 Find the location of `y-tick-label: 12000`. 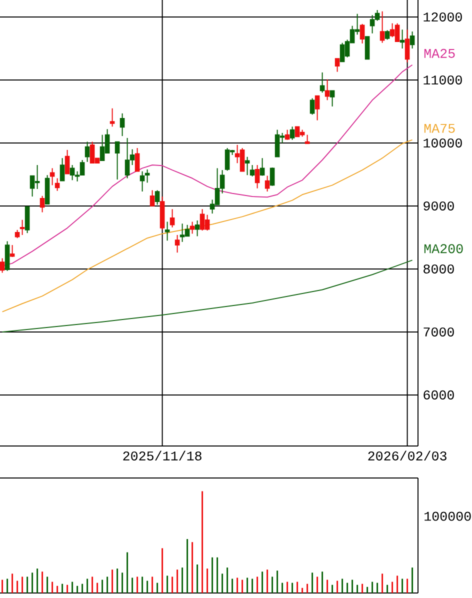

y-tick-label: 12000 is located at coordinates (443, 17).